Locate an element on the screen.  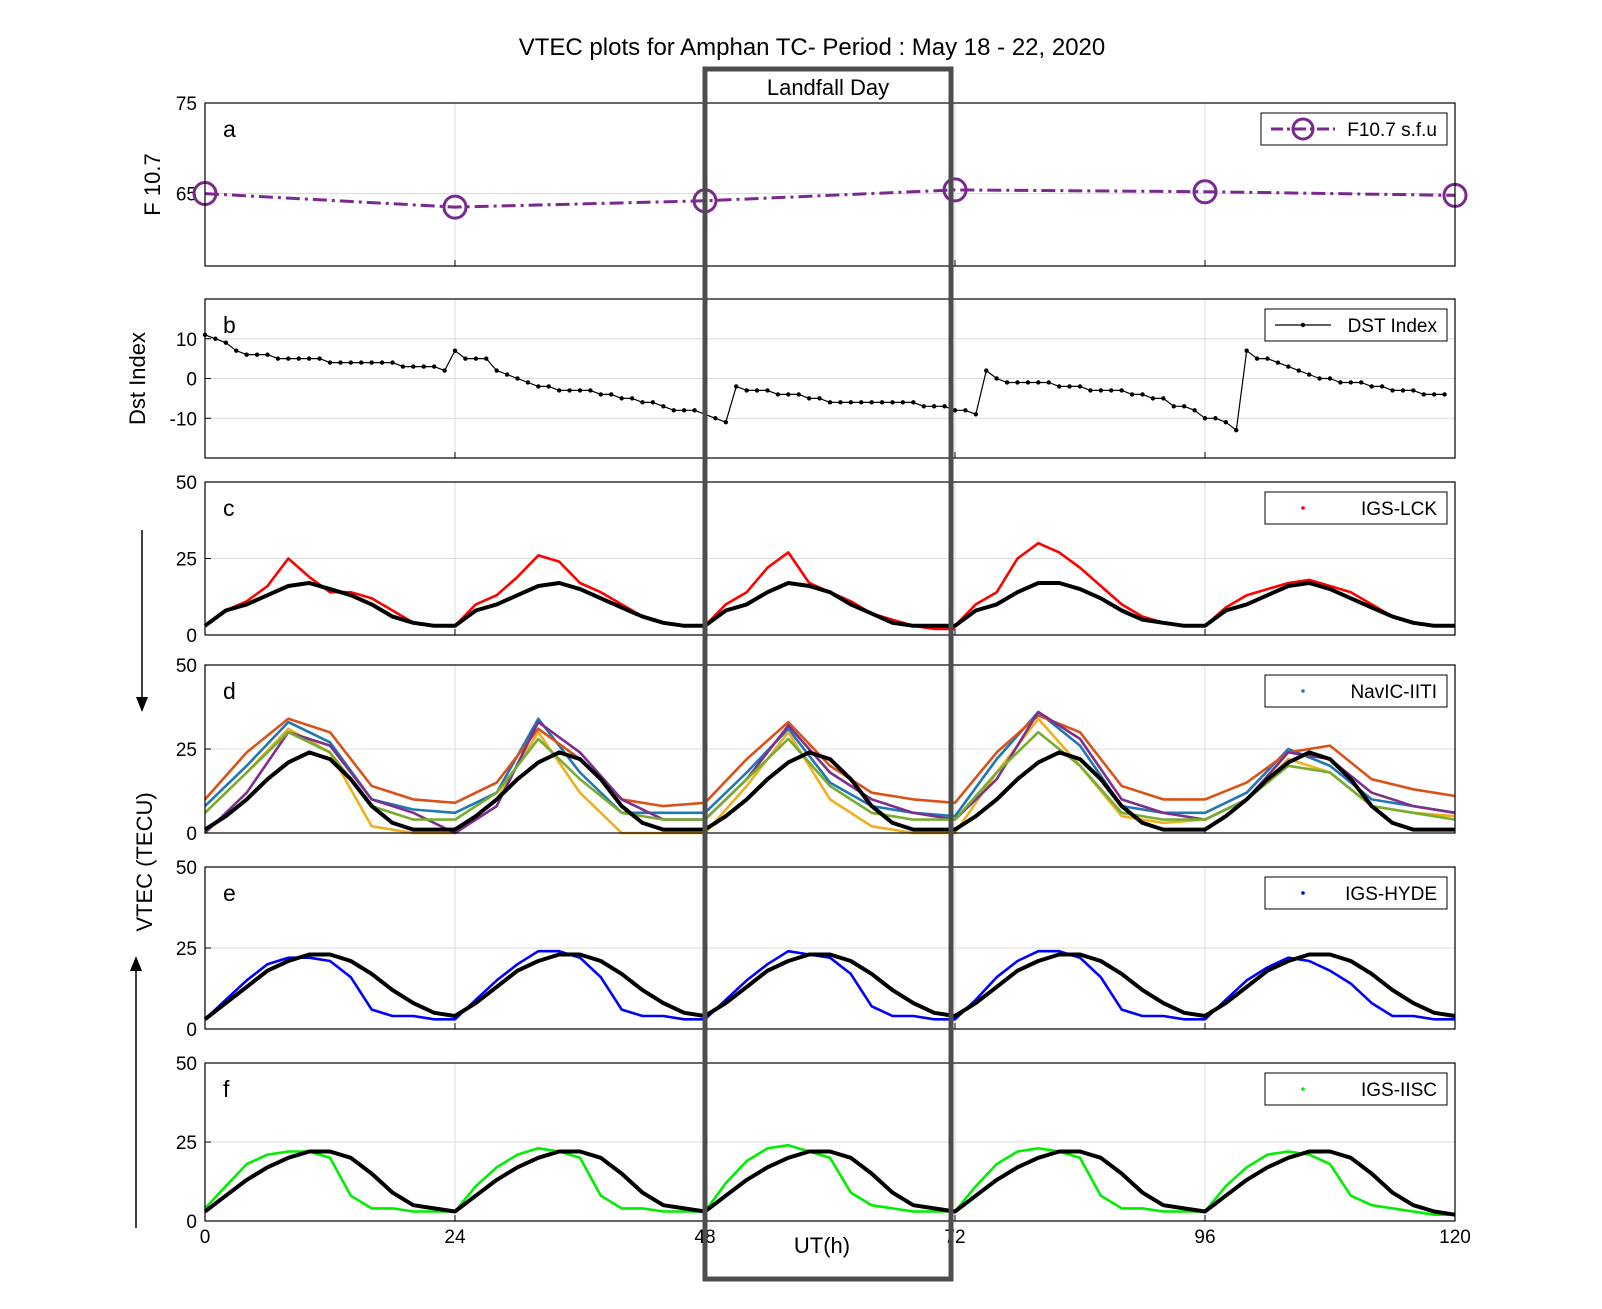
panel-a: 65 75 a F10.7 s.f.u F 10.7 is located at coordinates (804, 180).